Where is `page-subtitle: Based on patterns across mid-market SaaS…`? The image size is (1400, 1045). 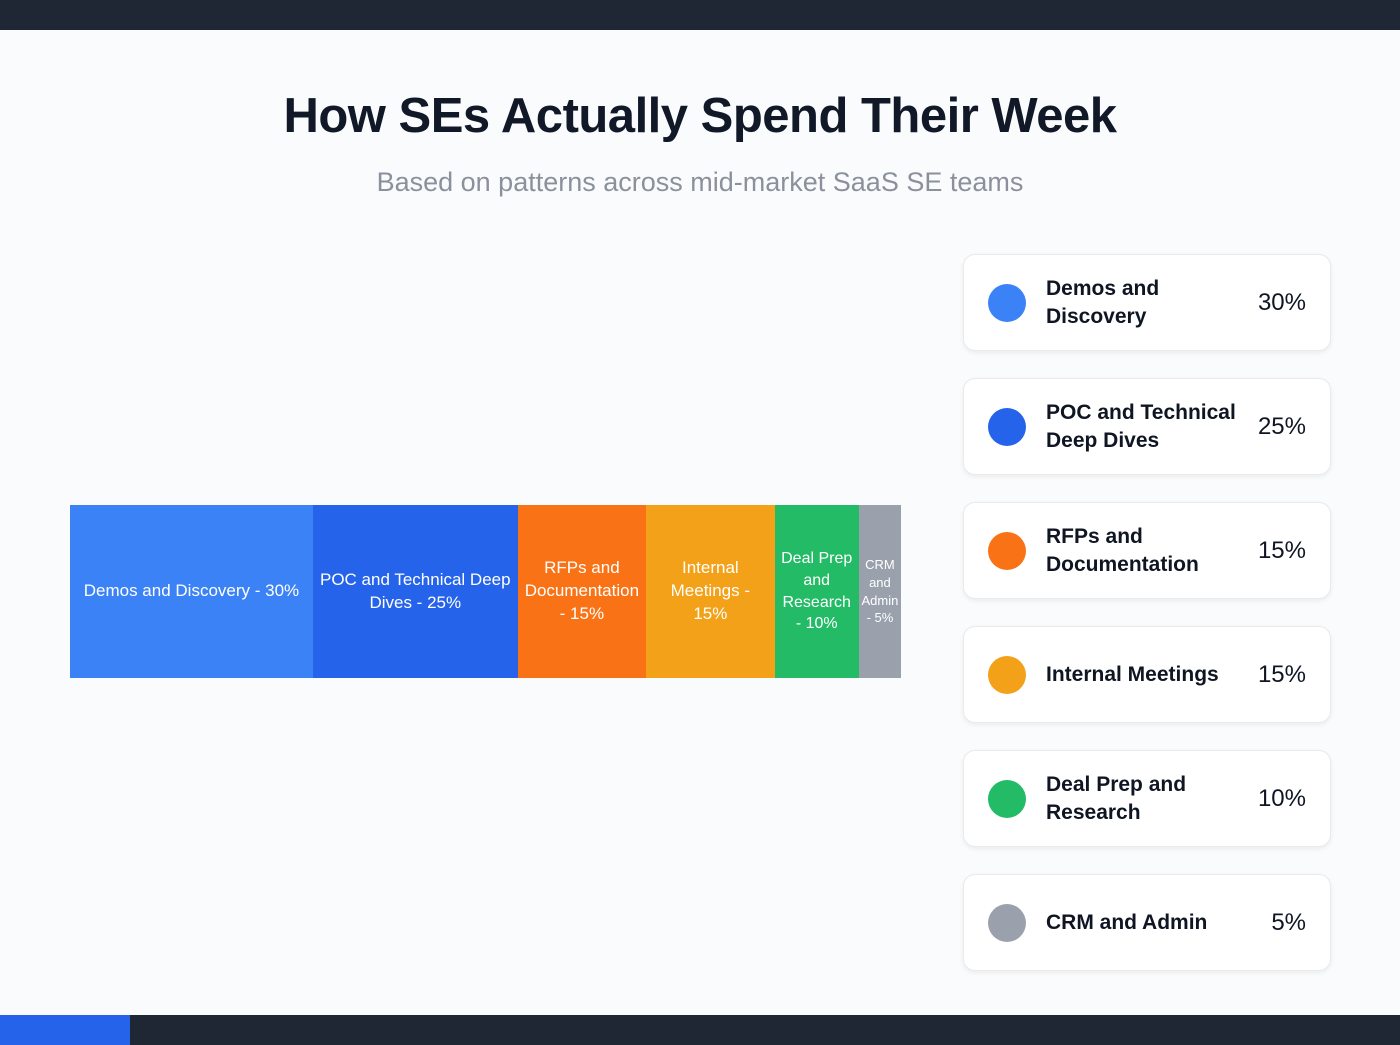
page-subtitle: Based on patterns across mid-market SaaS… is located at coordinates (700, 182).